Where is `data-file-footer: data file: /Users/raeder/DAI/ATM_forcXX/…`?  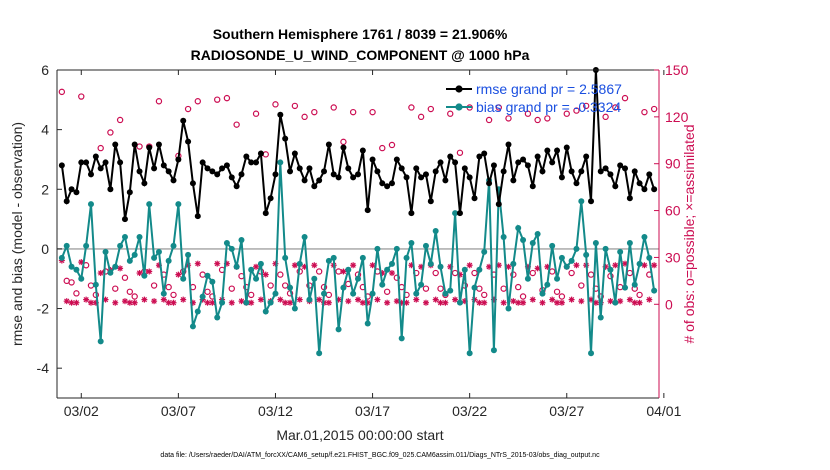 data-file-footer: data file: /Users/raeder/DAI/ATM_forcXX/… is located at coordinates (380, 455).